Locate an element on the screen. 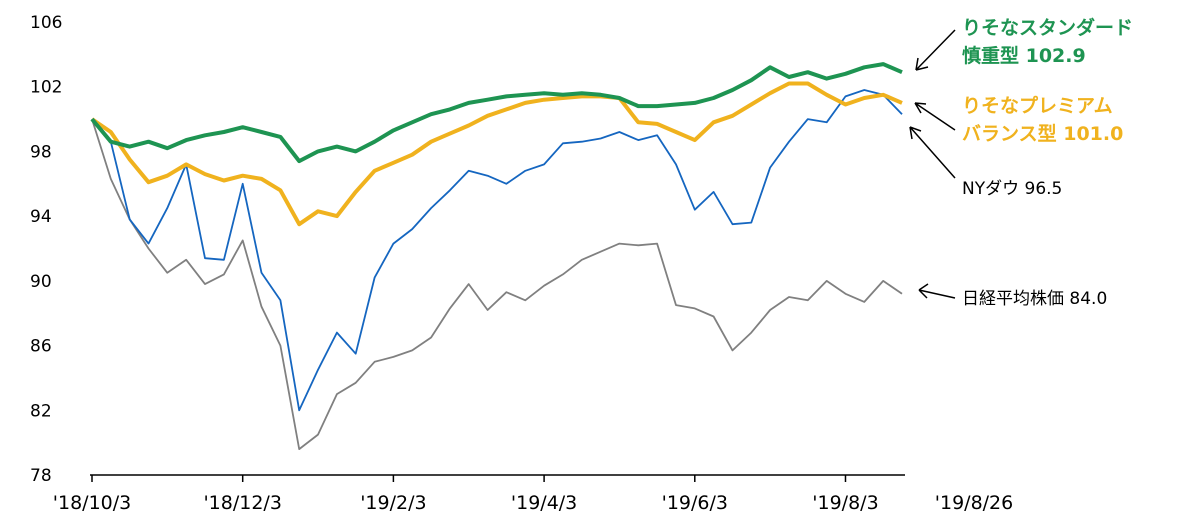 Image resolution: width=1191 pixels, height=524 pixels. y-tick-label: 102 is located at coordinates (46, 88).